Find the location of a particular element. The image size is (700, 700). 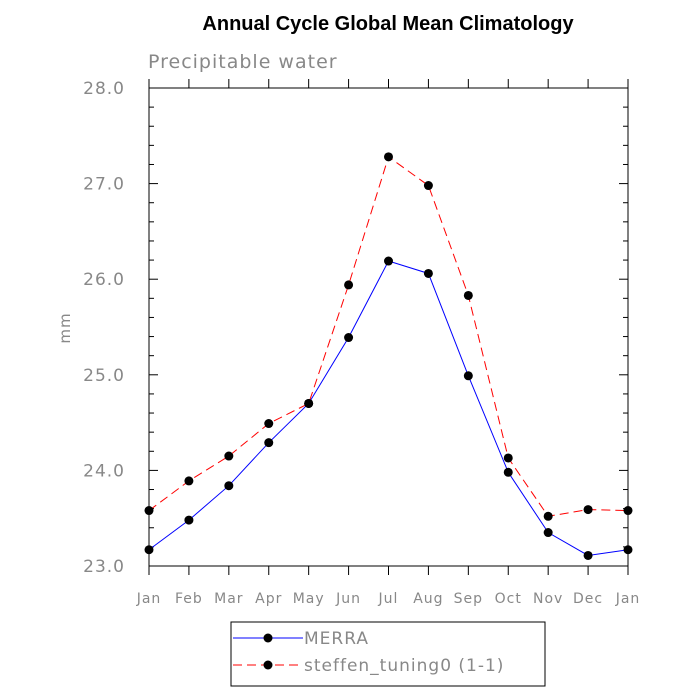

legend-label-steffen: steffen_tuning0 (1-1) is located at coordinates (404, 666).